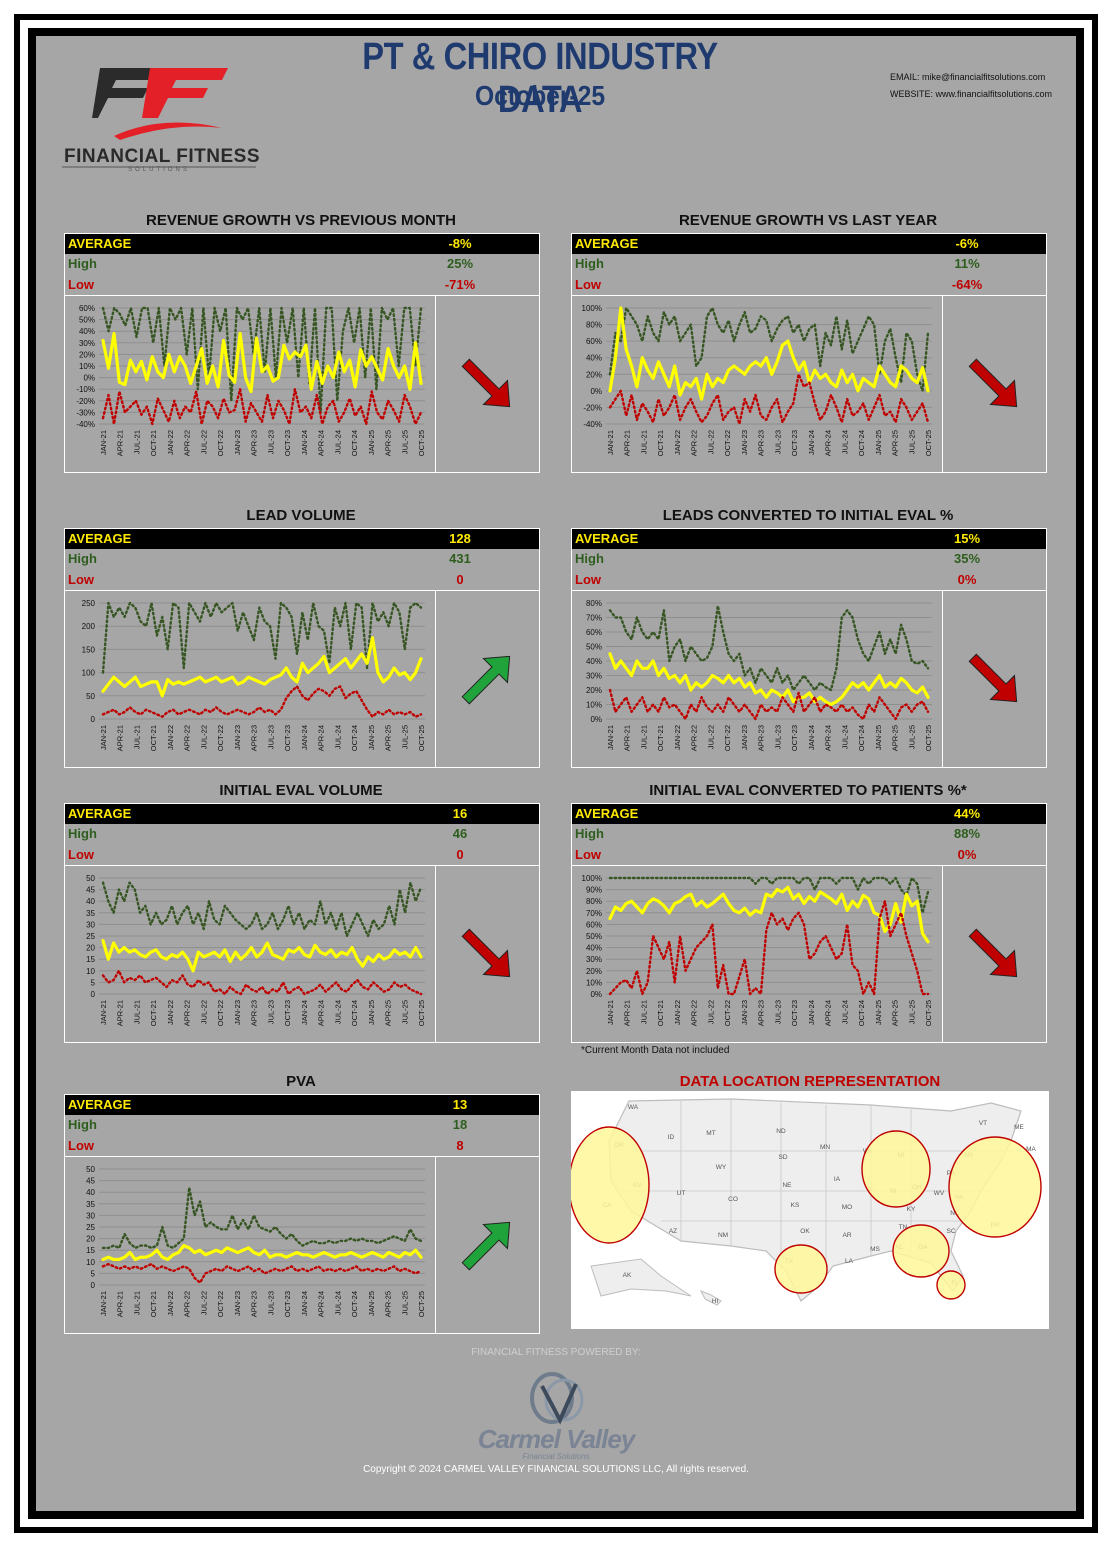  Describe the element at coordinates (808, 515) in the screenshot. I see `panel-title: LEADS CONVERTED TO INITIAL EVAL %` at that location.